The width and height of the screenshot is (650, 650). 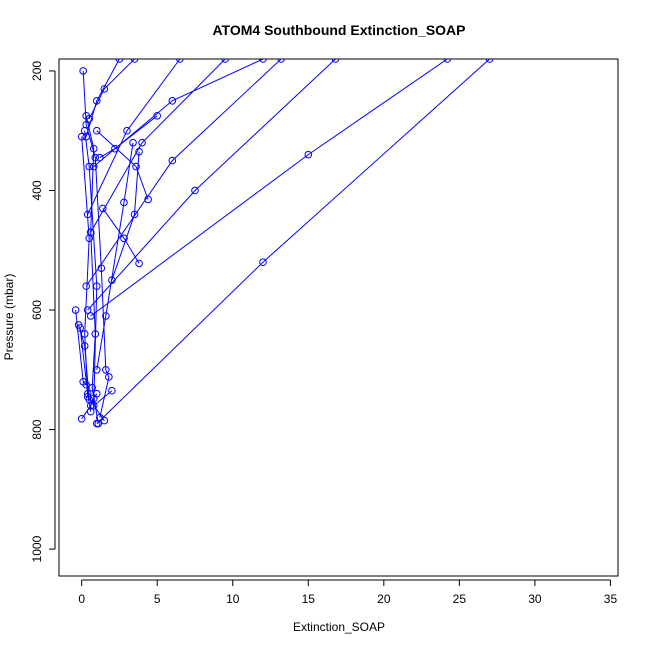 What do you see at coordinates (233, 599) in the screenshot?
I see `x-tick-label: 10` at bounding box center [233, 599].